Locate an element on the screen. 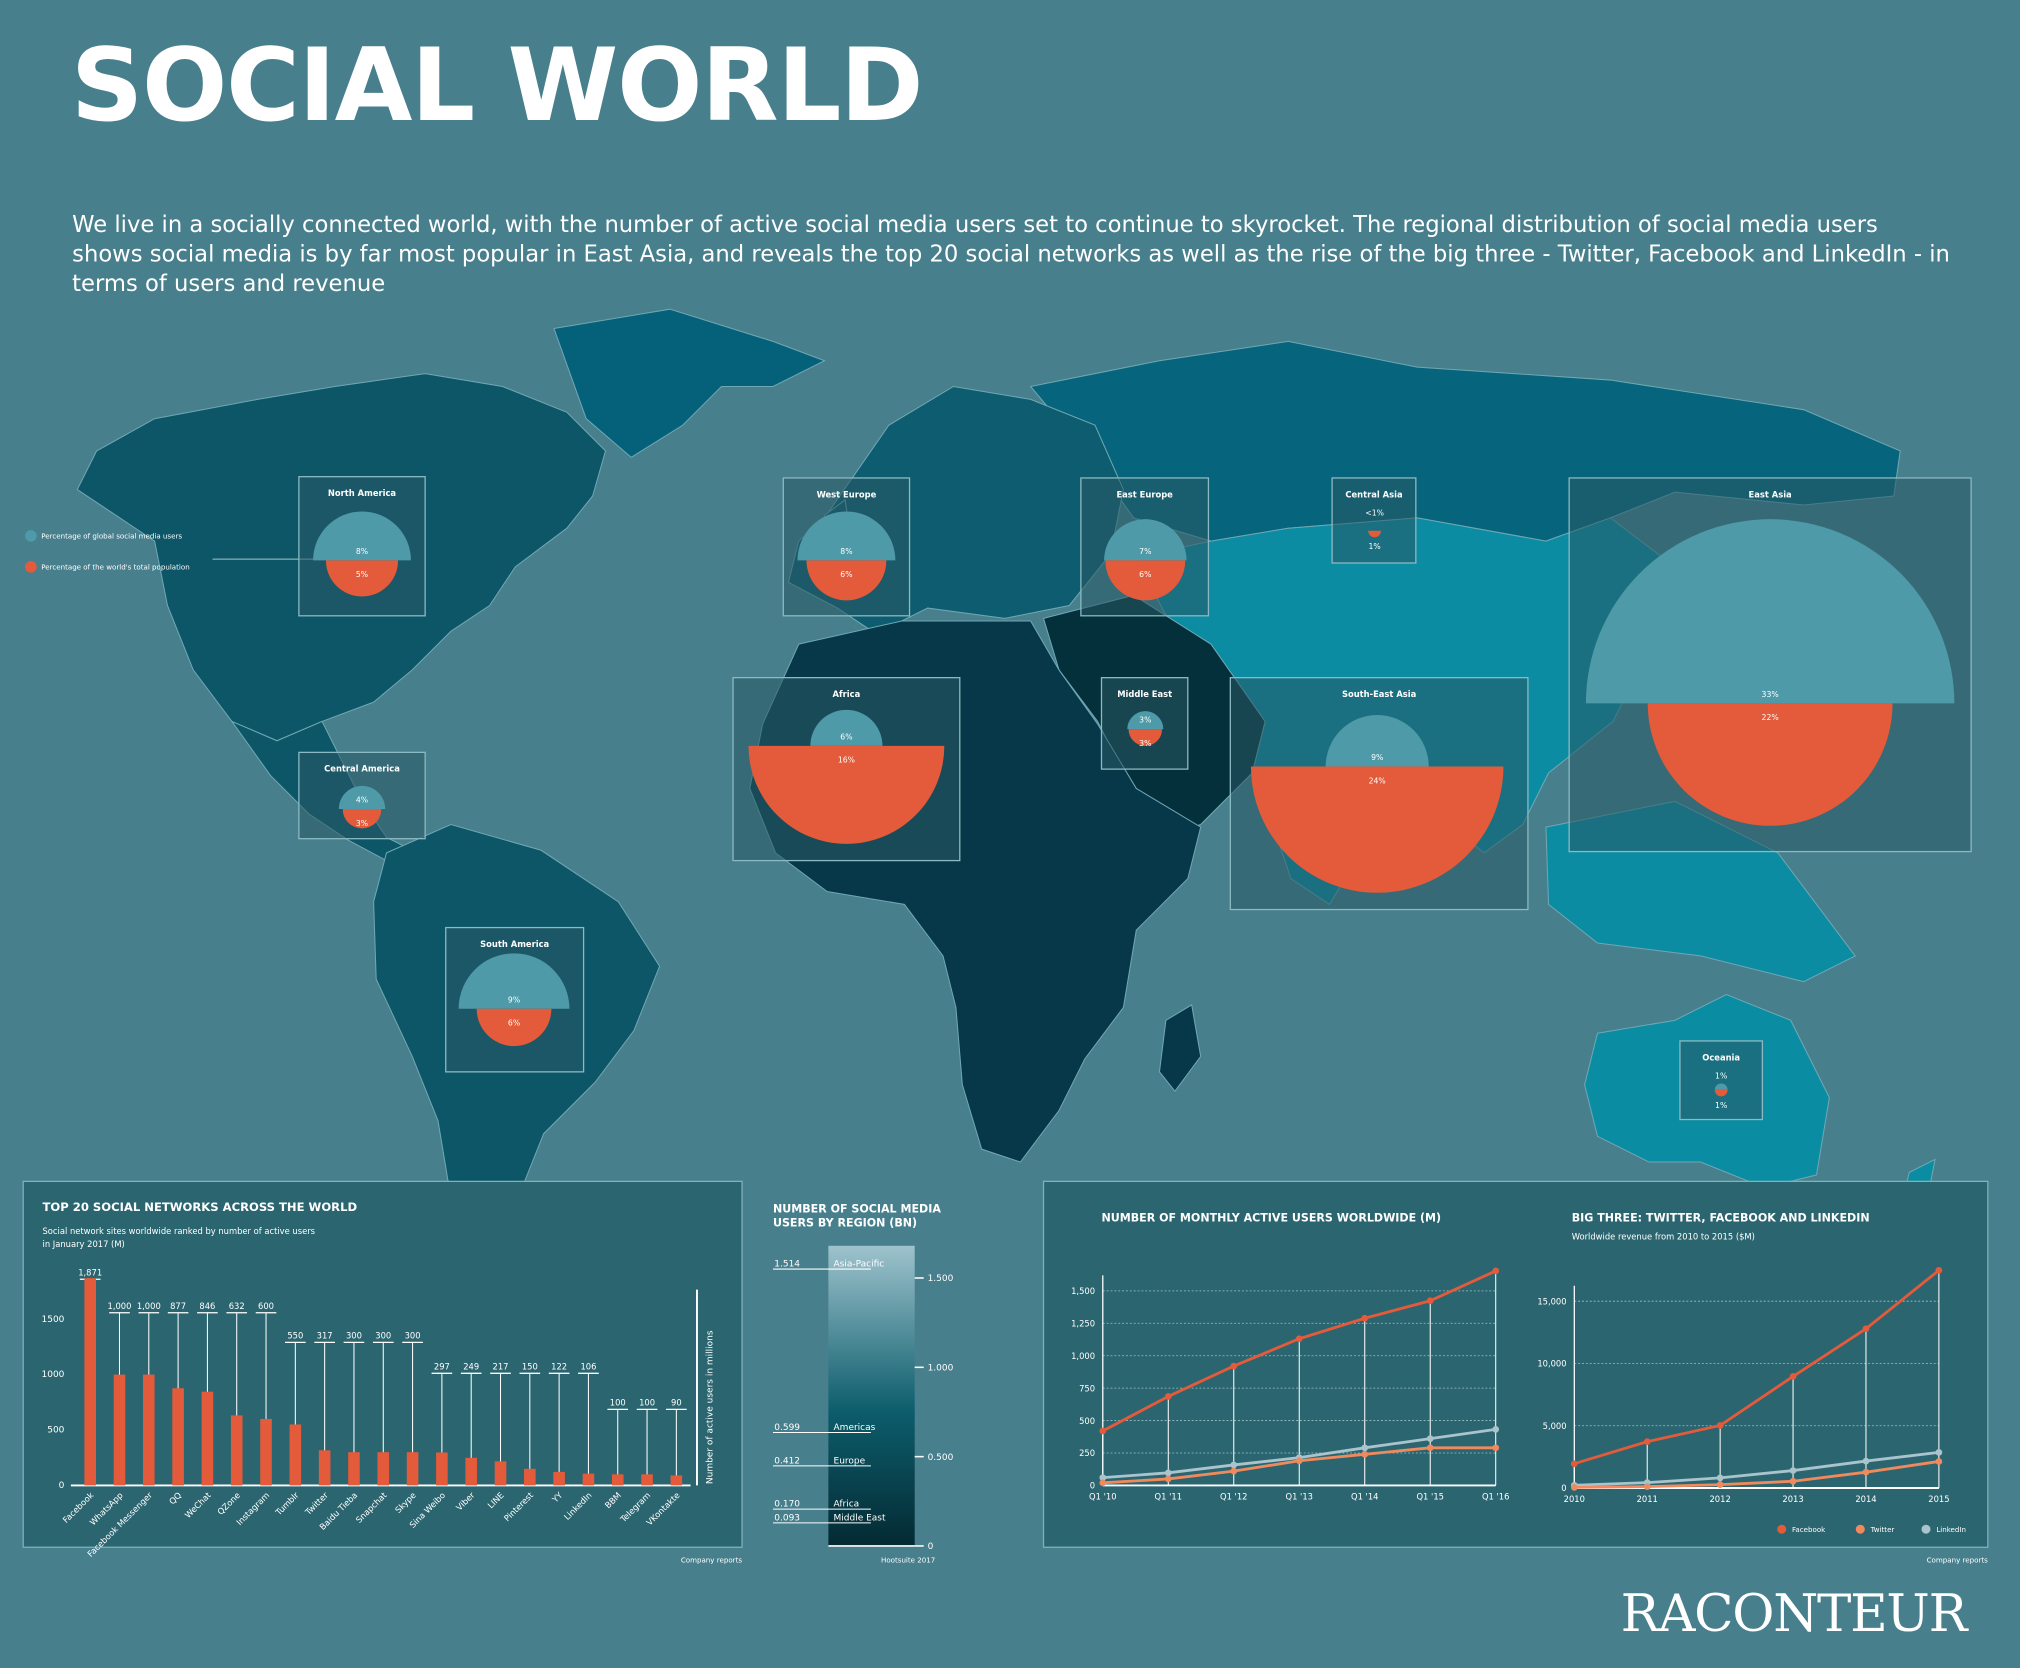 This screenshot has height=1668, width=2020. region-box: Oceania 1% 1% is located at coordinates (1721, 1080).